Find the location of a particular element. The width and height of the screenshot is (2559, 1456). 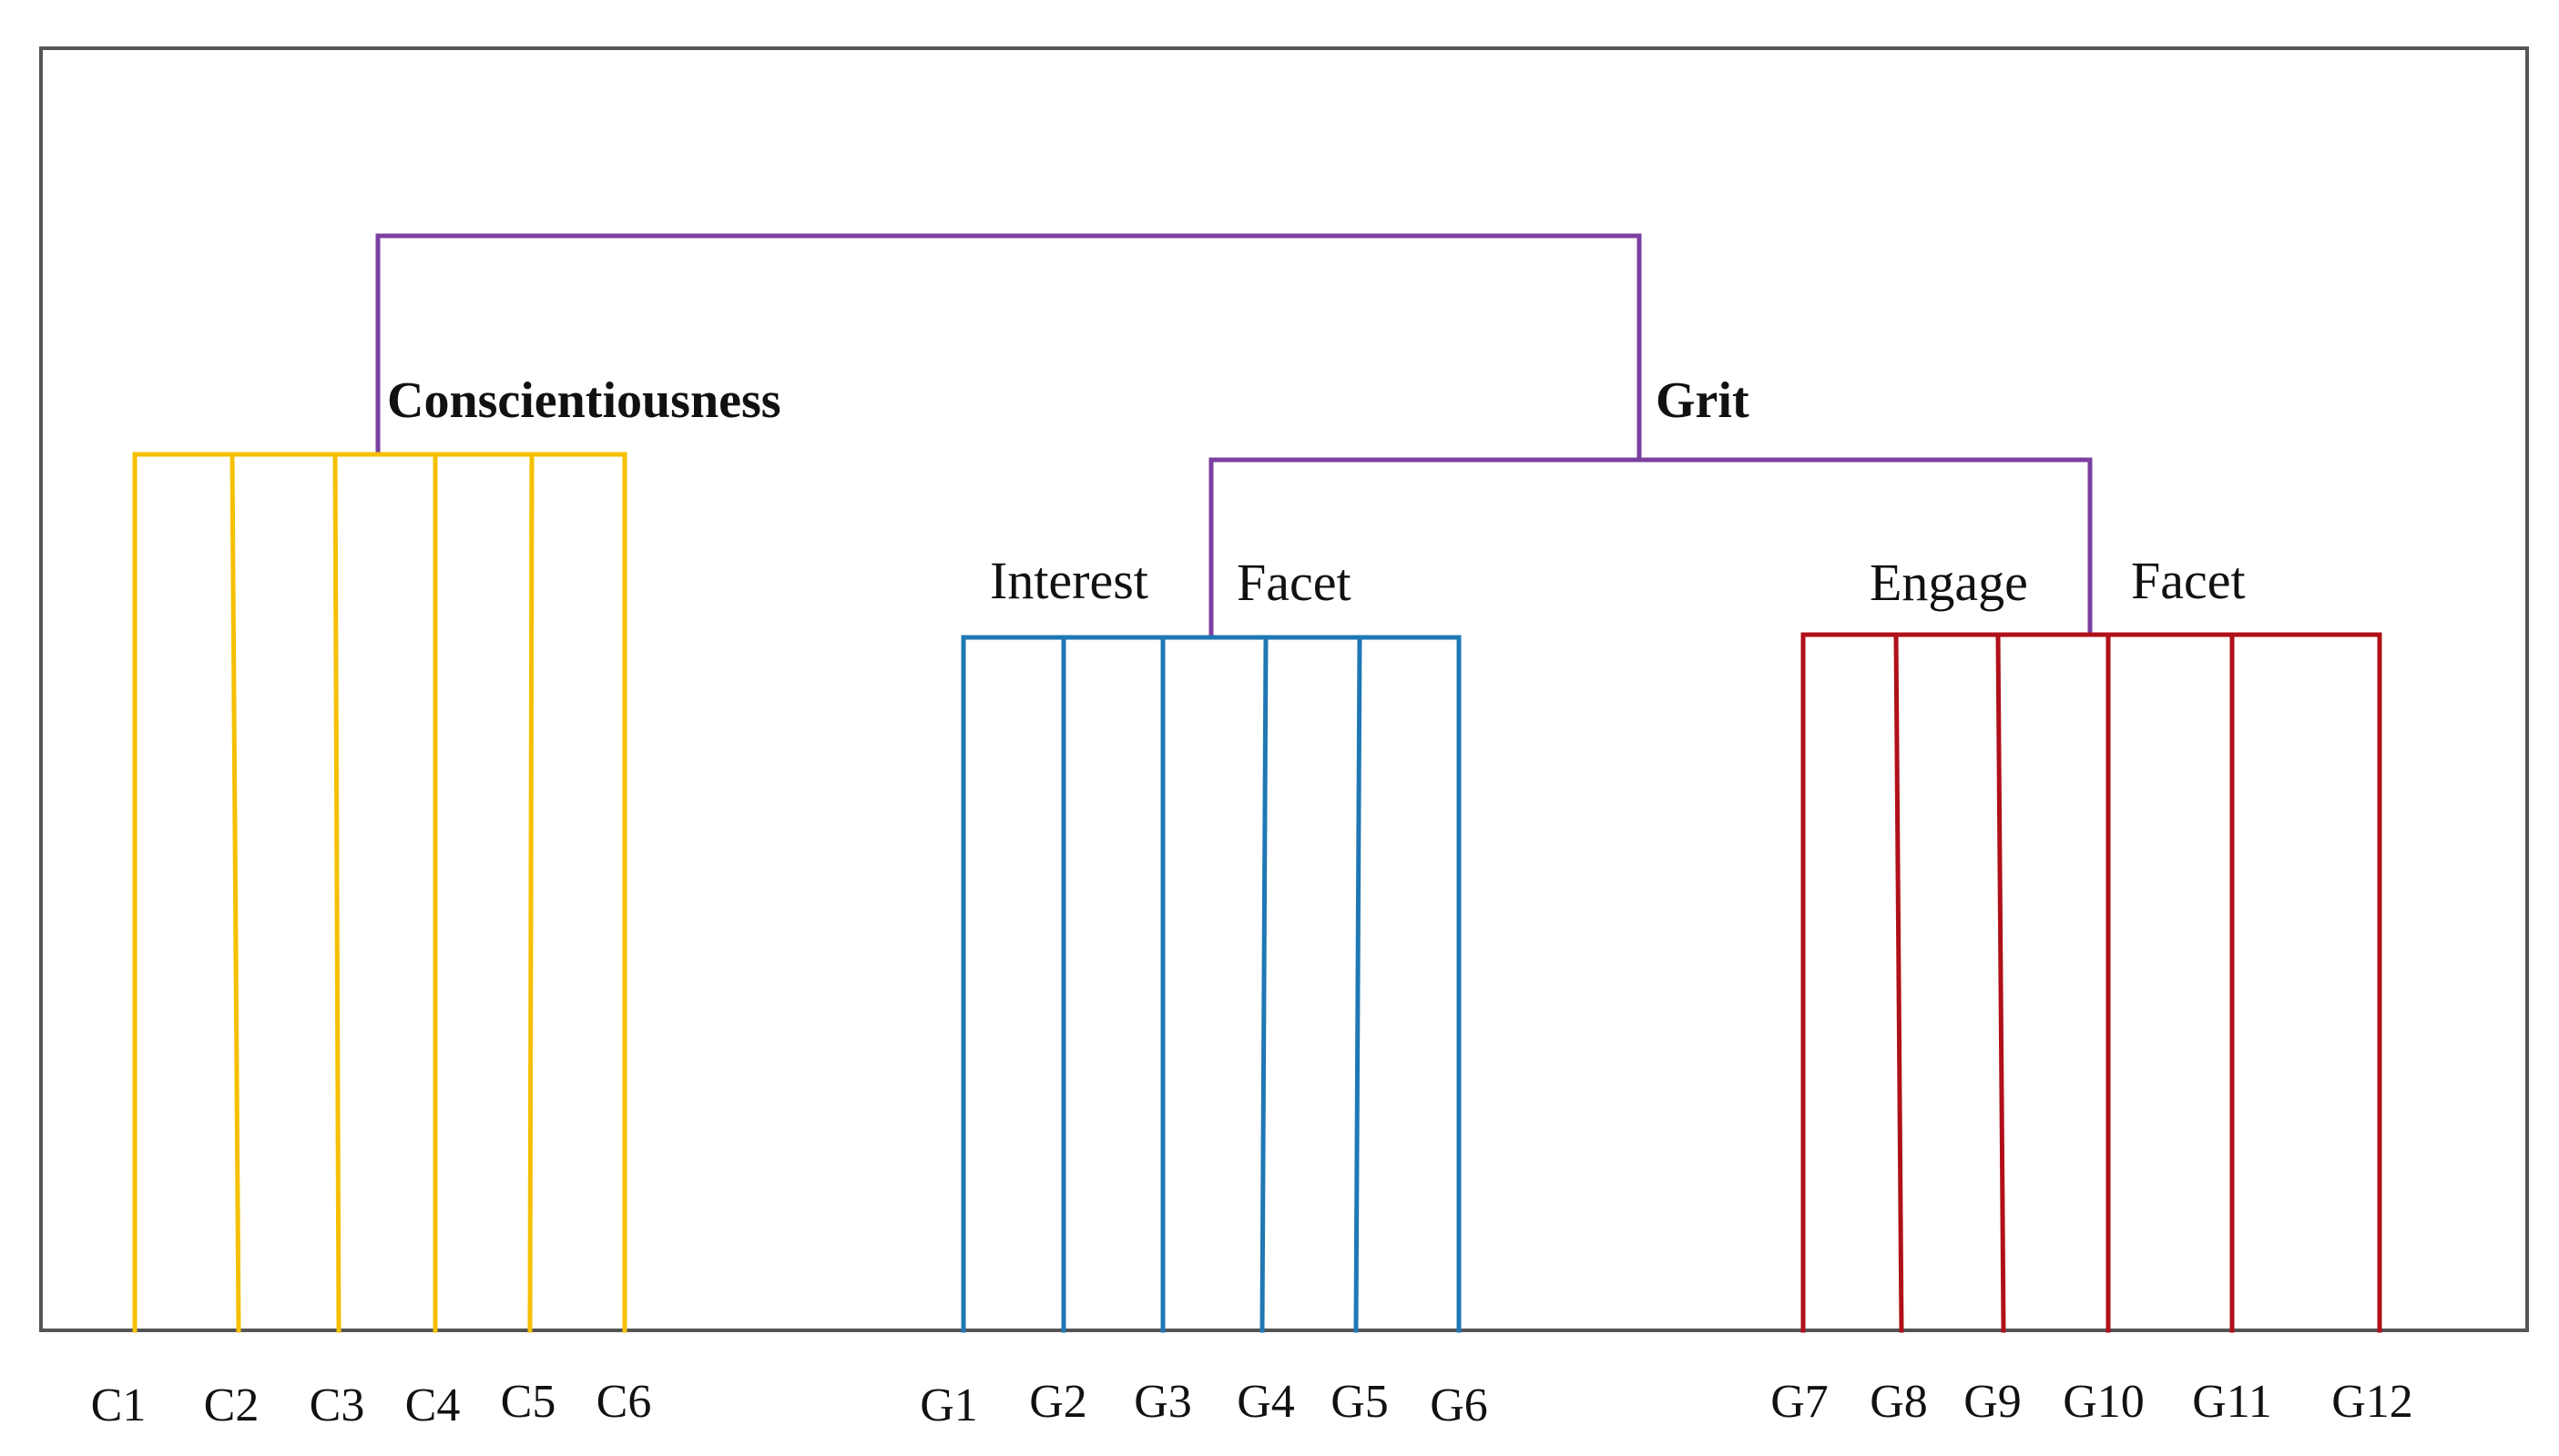

grit-merge-connector is located at coordinates (1650, 548).